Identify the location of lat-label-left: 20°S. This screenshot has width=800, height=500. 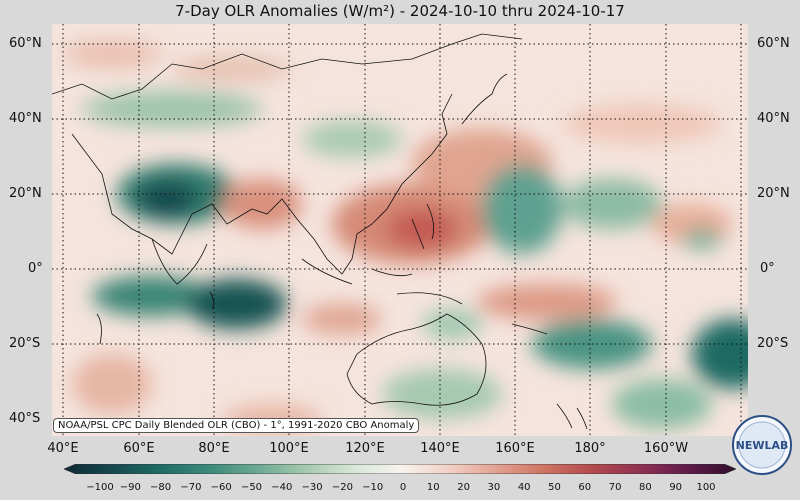
(25, 343).